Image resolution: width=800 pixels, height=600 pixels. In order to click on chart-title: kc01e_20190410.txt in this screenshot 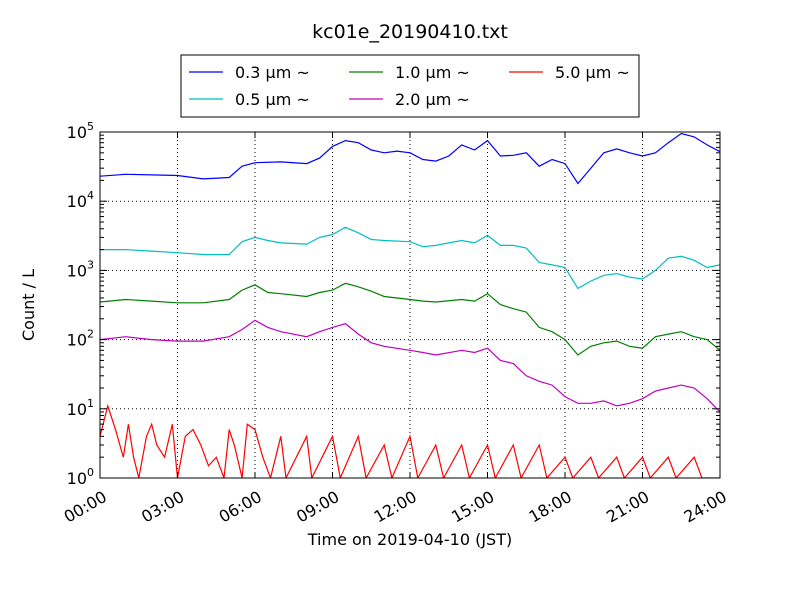, I will do `click(410, 32)`.